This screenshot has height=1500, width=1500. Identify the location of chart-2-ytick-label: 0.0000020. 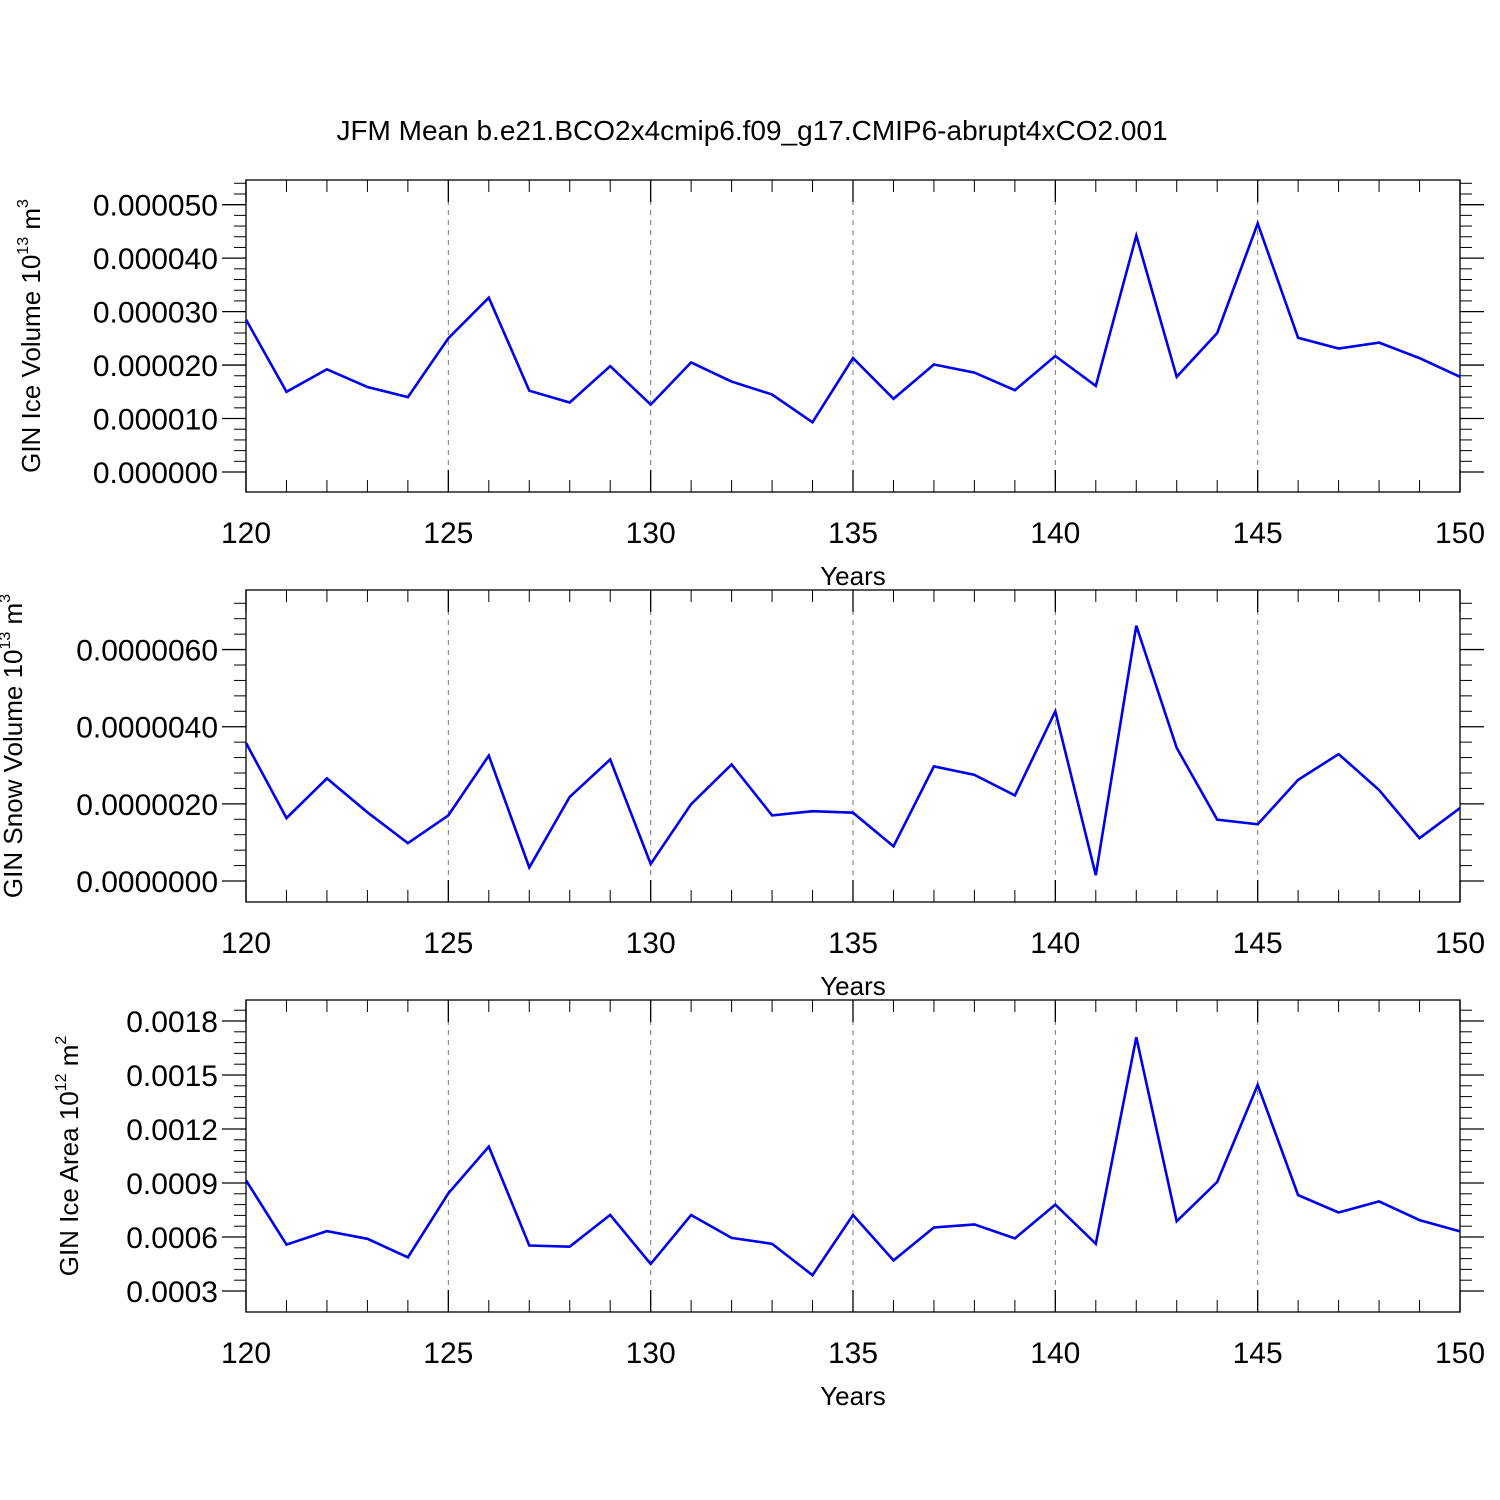
(147, 805).